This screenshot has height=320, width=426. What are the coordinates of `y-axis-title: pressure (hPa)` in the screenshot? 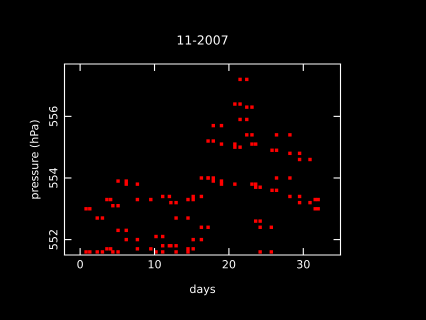 It's located at (35, 159).